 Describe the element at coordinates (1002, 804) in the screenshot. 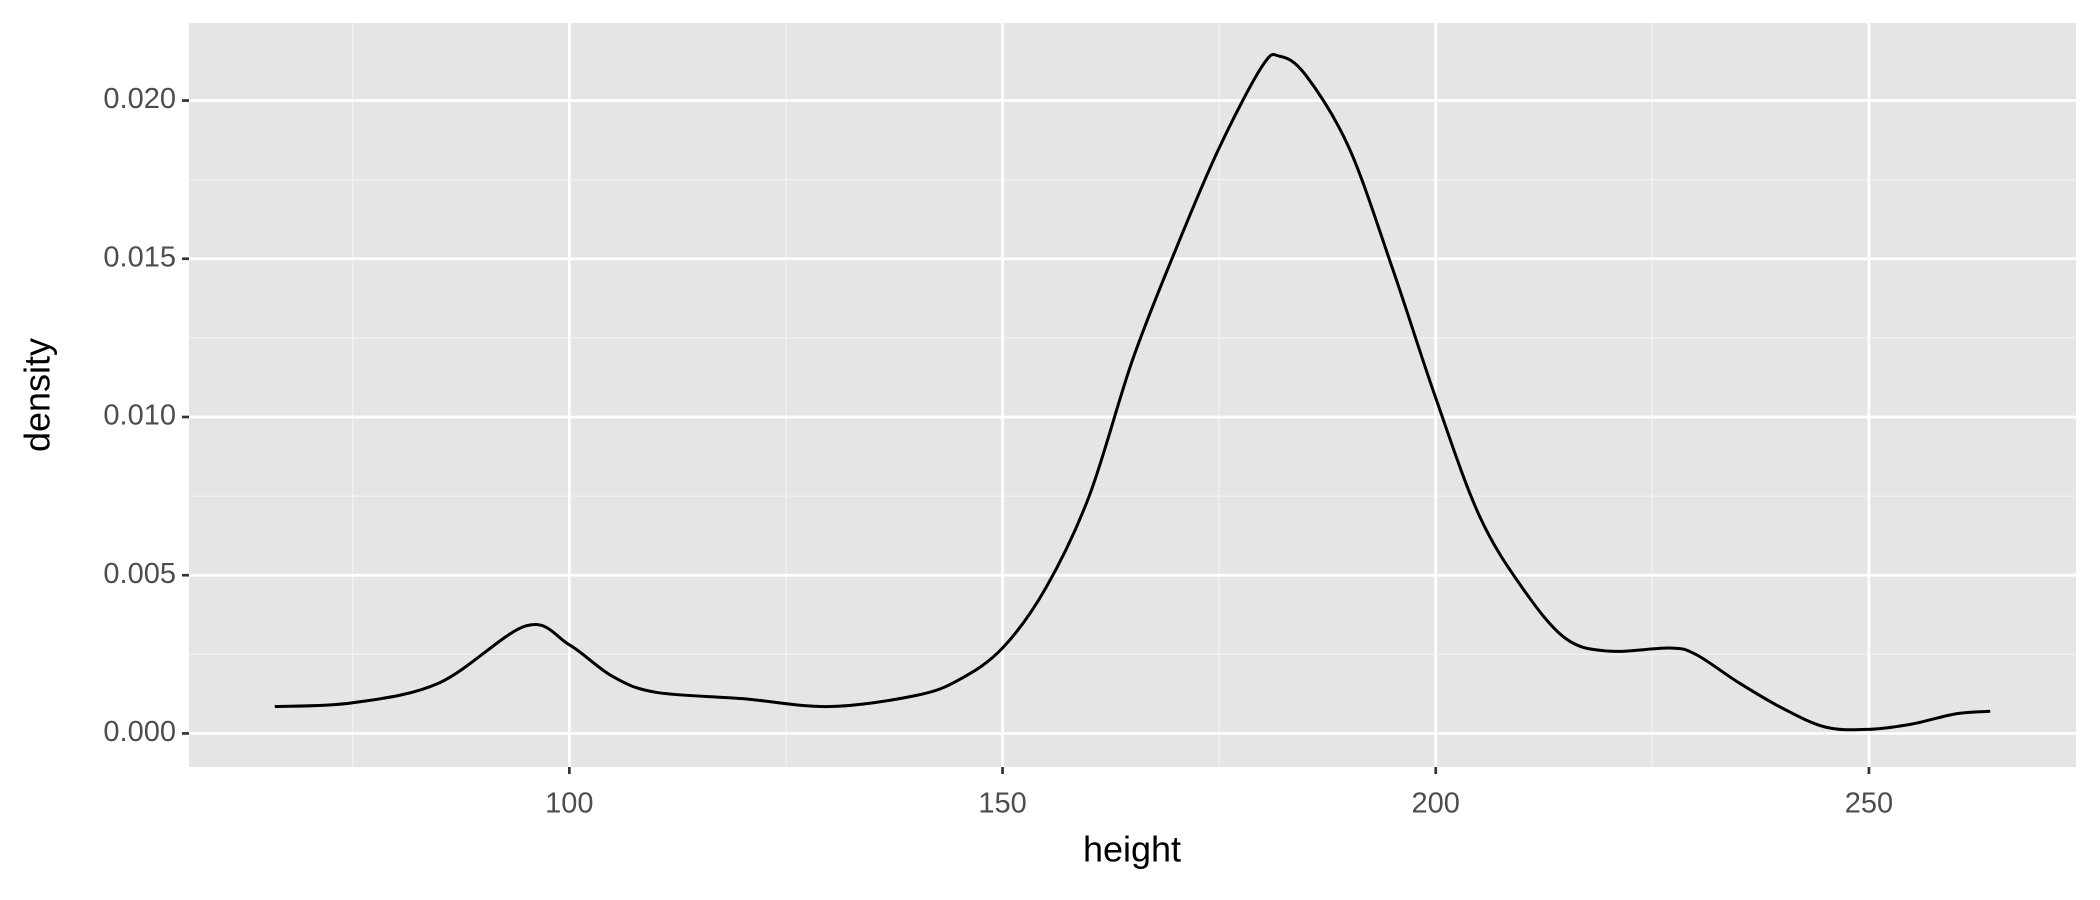

I see `x-tick-label: 150` at that location.